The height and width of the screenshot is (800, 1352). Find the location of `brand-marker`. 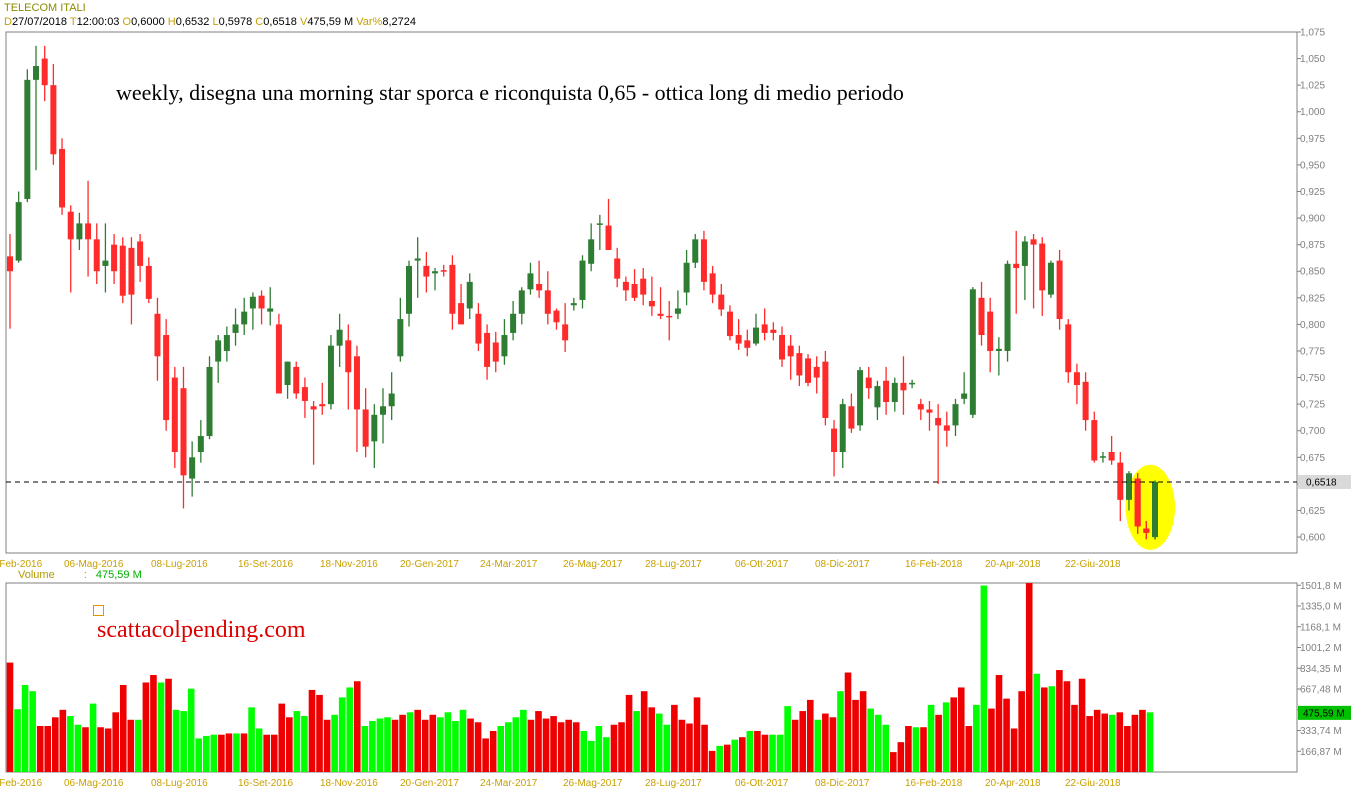

brand-marker is located at coordinates (98, 610).